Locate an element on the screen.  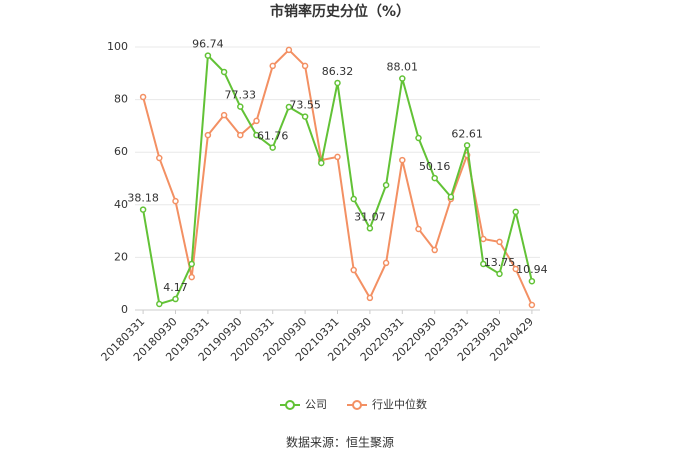
data-label: 50.16 is located at coordinates (435, 166).